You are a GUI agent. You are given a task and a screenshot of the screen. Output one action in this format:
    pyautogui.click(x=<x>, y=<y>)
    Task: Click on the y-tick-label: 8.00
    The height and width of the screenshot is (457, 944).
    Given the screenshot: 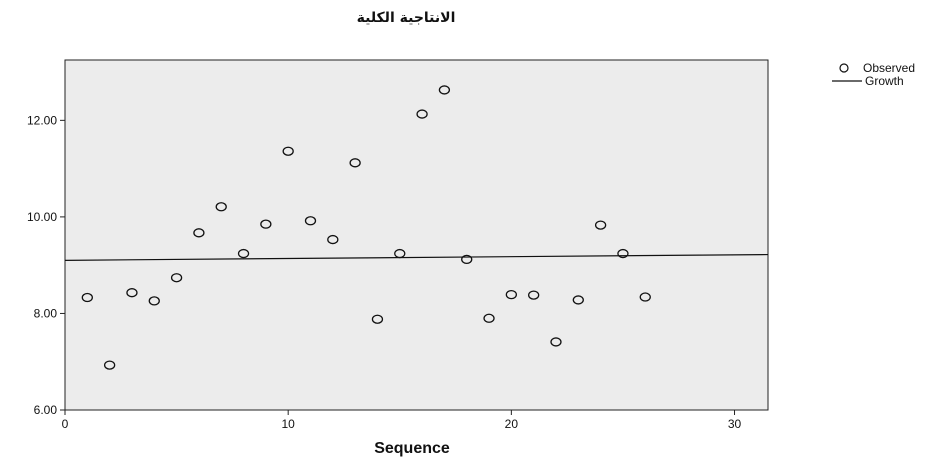 What is the action you would take?
    pyautogui.click(x=46, y=313)
    